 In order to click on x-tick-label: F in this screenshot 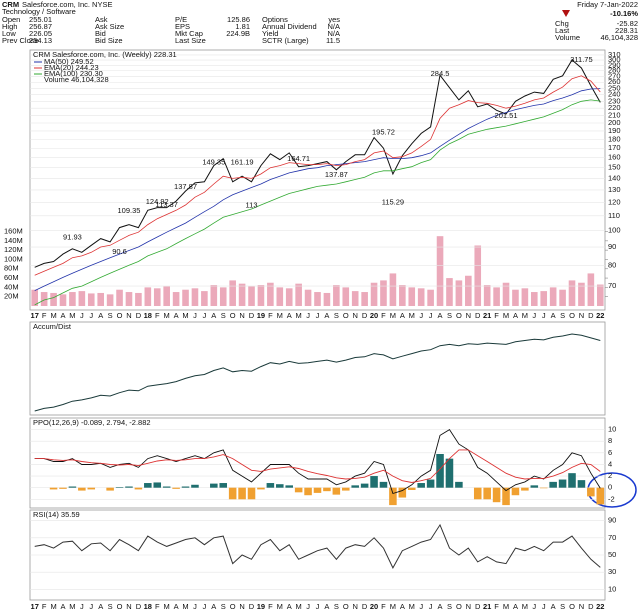, I will do `click(383, 606)`.